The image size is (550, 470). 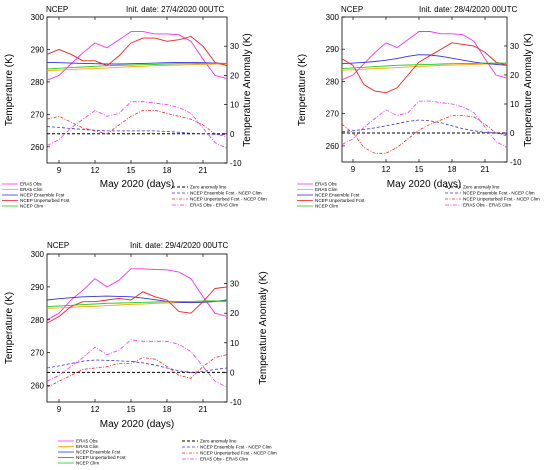 I want to click on legend-label-era5-obs: ERA5 Obs, so click(x=326, y=184).